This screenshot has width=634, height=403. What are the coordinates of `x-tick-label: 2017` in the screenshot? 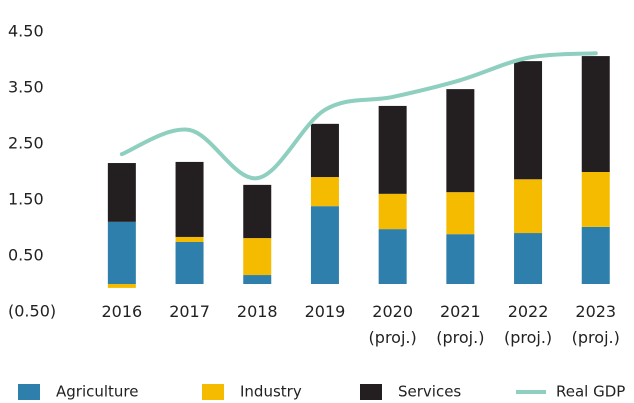 It's located at (189, 311).